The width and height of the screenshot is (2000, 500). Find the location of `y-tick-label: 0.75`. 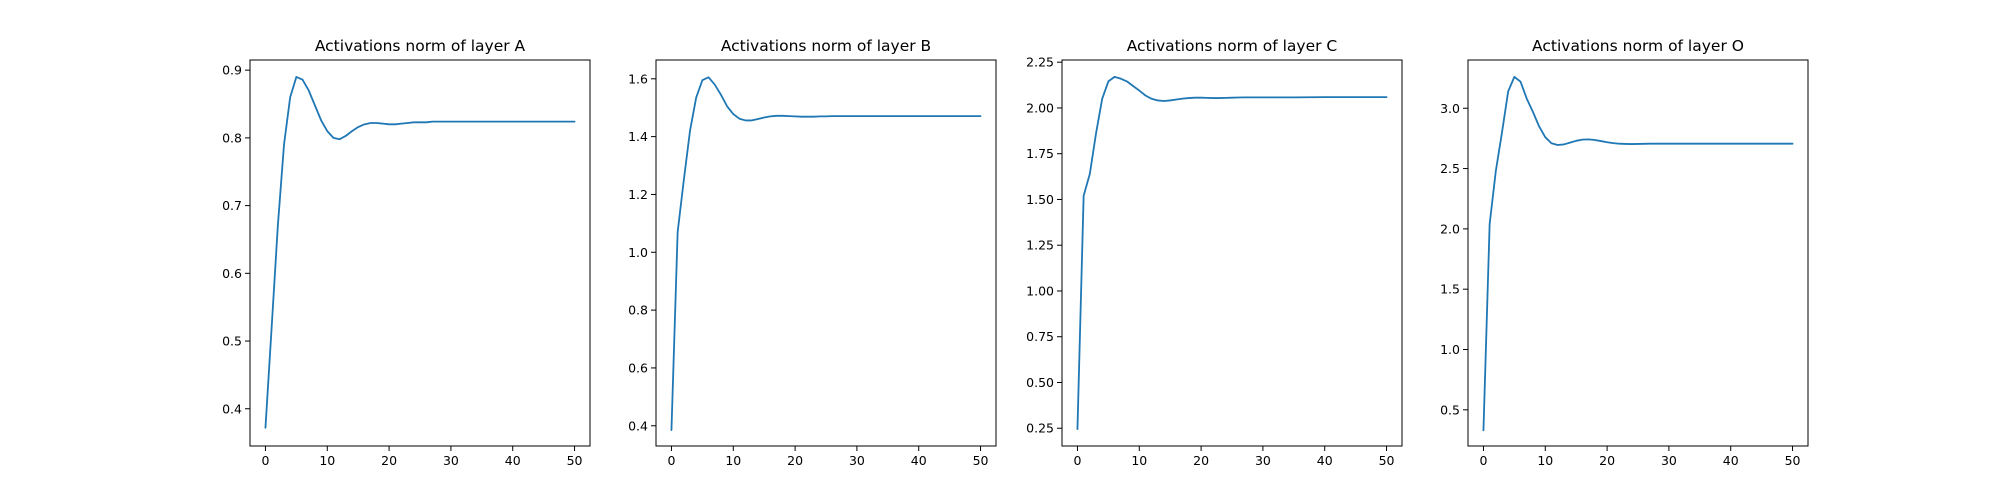

y-tick-label: 0.75 is located at coordinates (1040, 336).